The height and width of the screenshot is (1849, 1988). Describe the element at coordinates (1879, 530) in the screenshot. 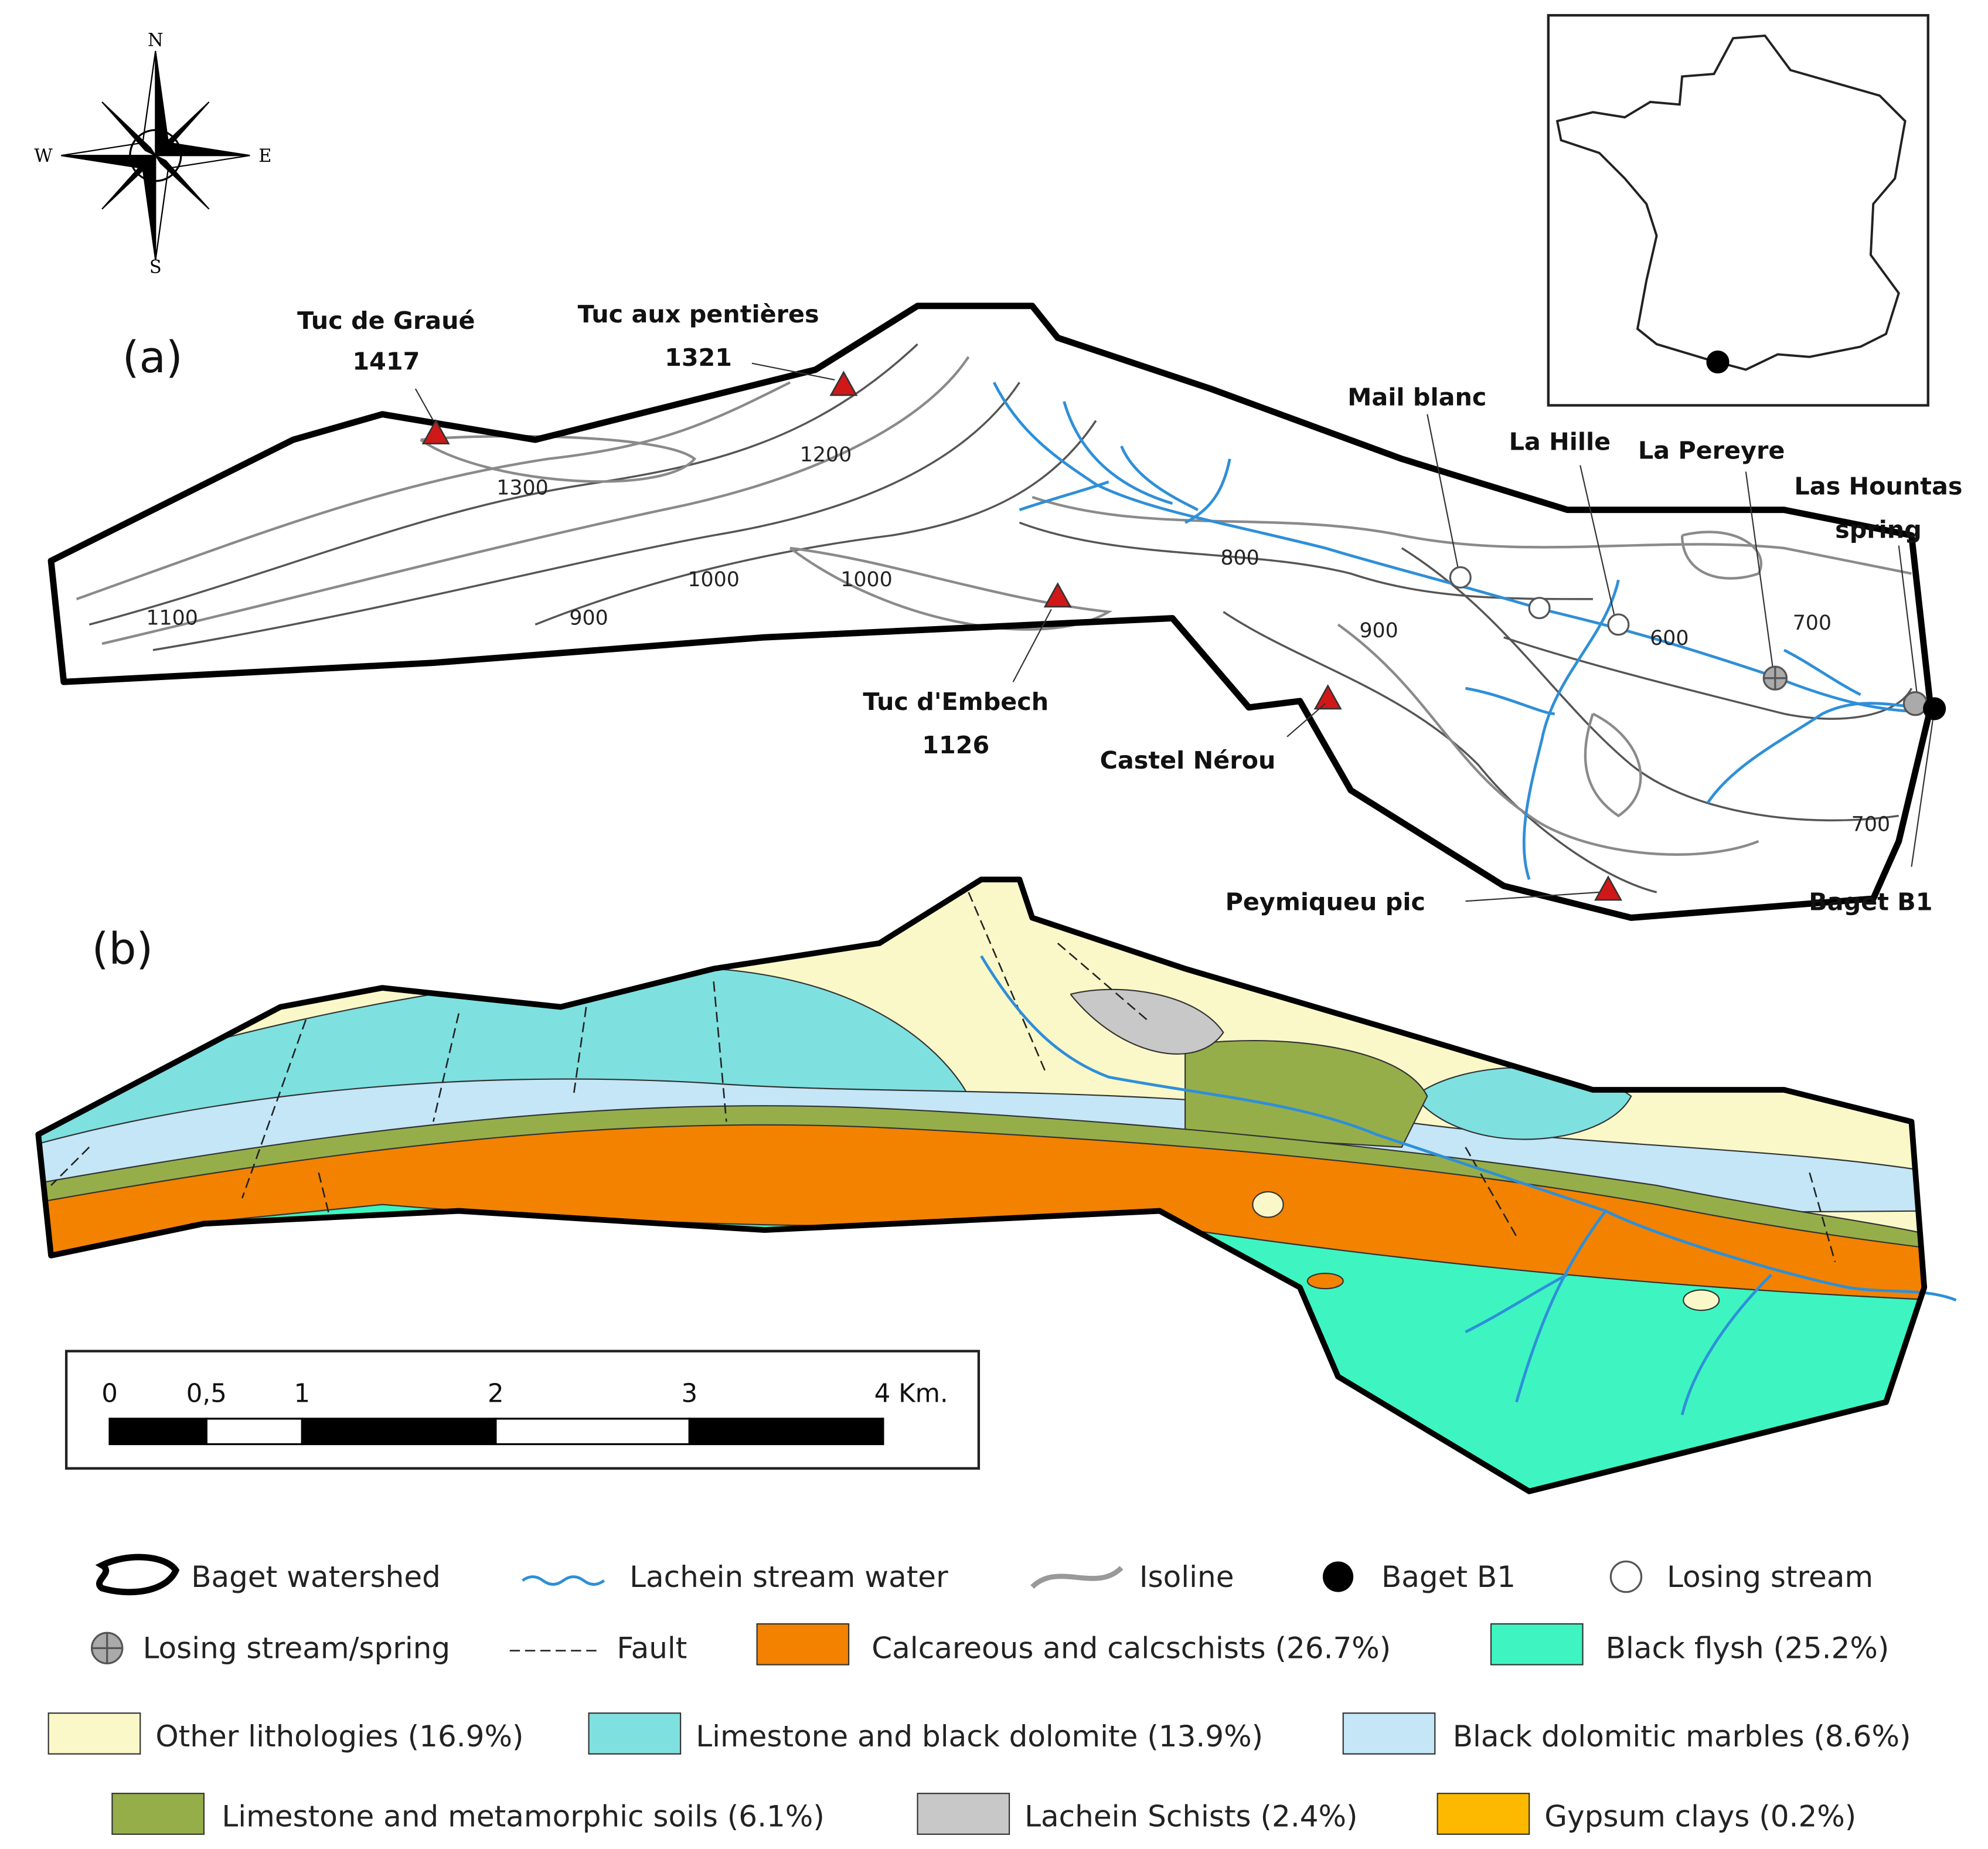

I see `site-name: spring` at that location.